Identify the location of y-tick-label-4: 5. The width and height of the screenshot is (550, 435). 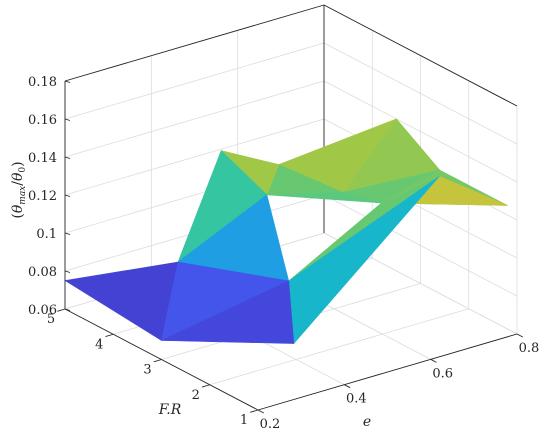
(51, 319).